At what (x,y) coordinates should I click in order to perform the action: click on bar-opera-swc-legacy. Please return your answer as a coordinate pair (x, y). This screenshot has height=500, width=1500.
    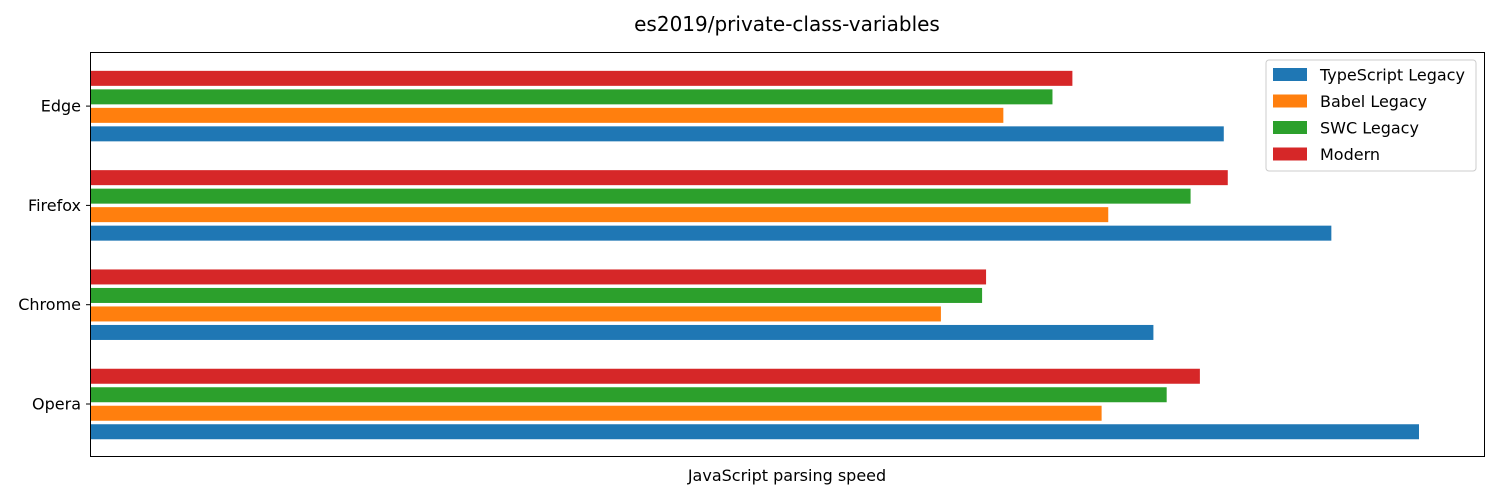
    Looking at the image, I should click on (629, 395).